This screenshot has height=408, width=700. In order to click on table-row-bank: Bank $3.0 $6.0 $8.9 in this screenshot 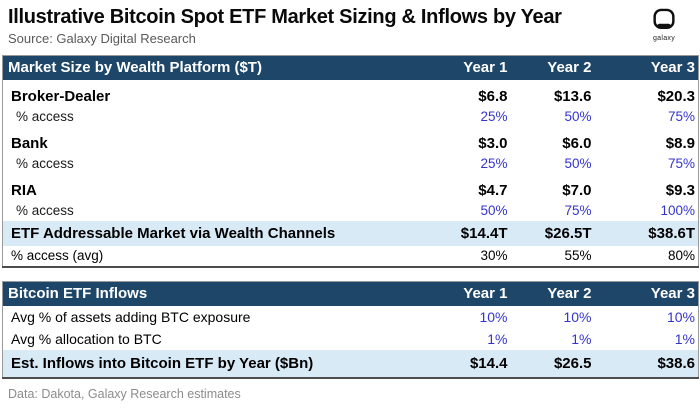, I will do `click(351, 140)`.